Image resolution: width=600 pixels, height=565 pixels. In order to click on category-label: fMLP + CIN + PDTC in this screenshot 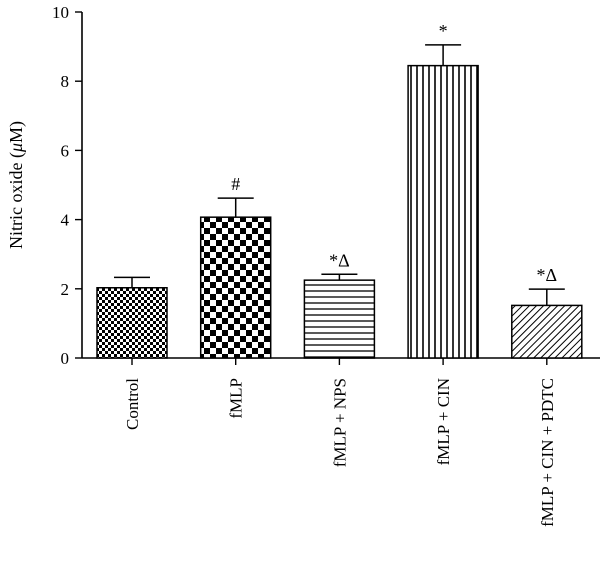, I will do `click(547, 452)`.